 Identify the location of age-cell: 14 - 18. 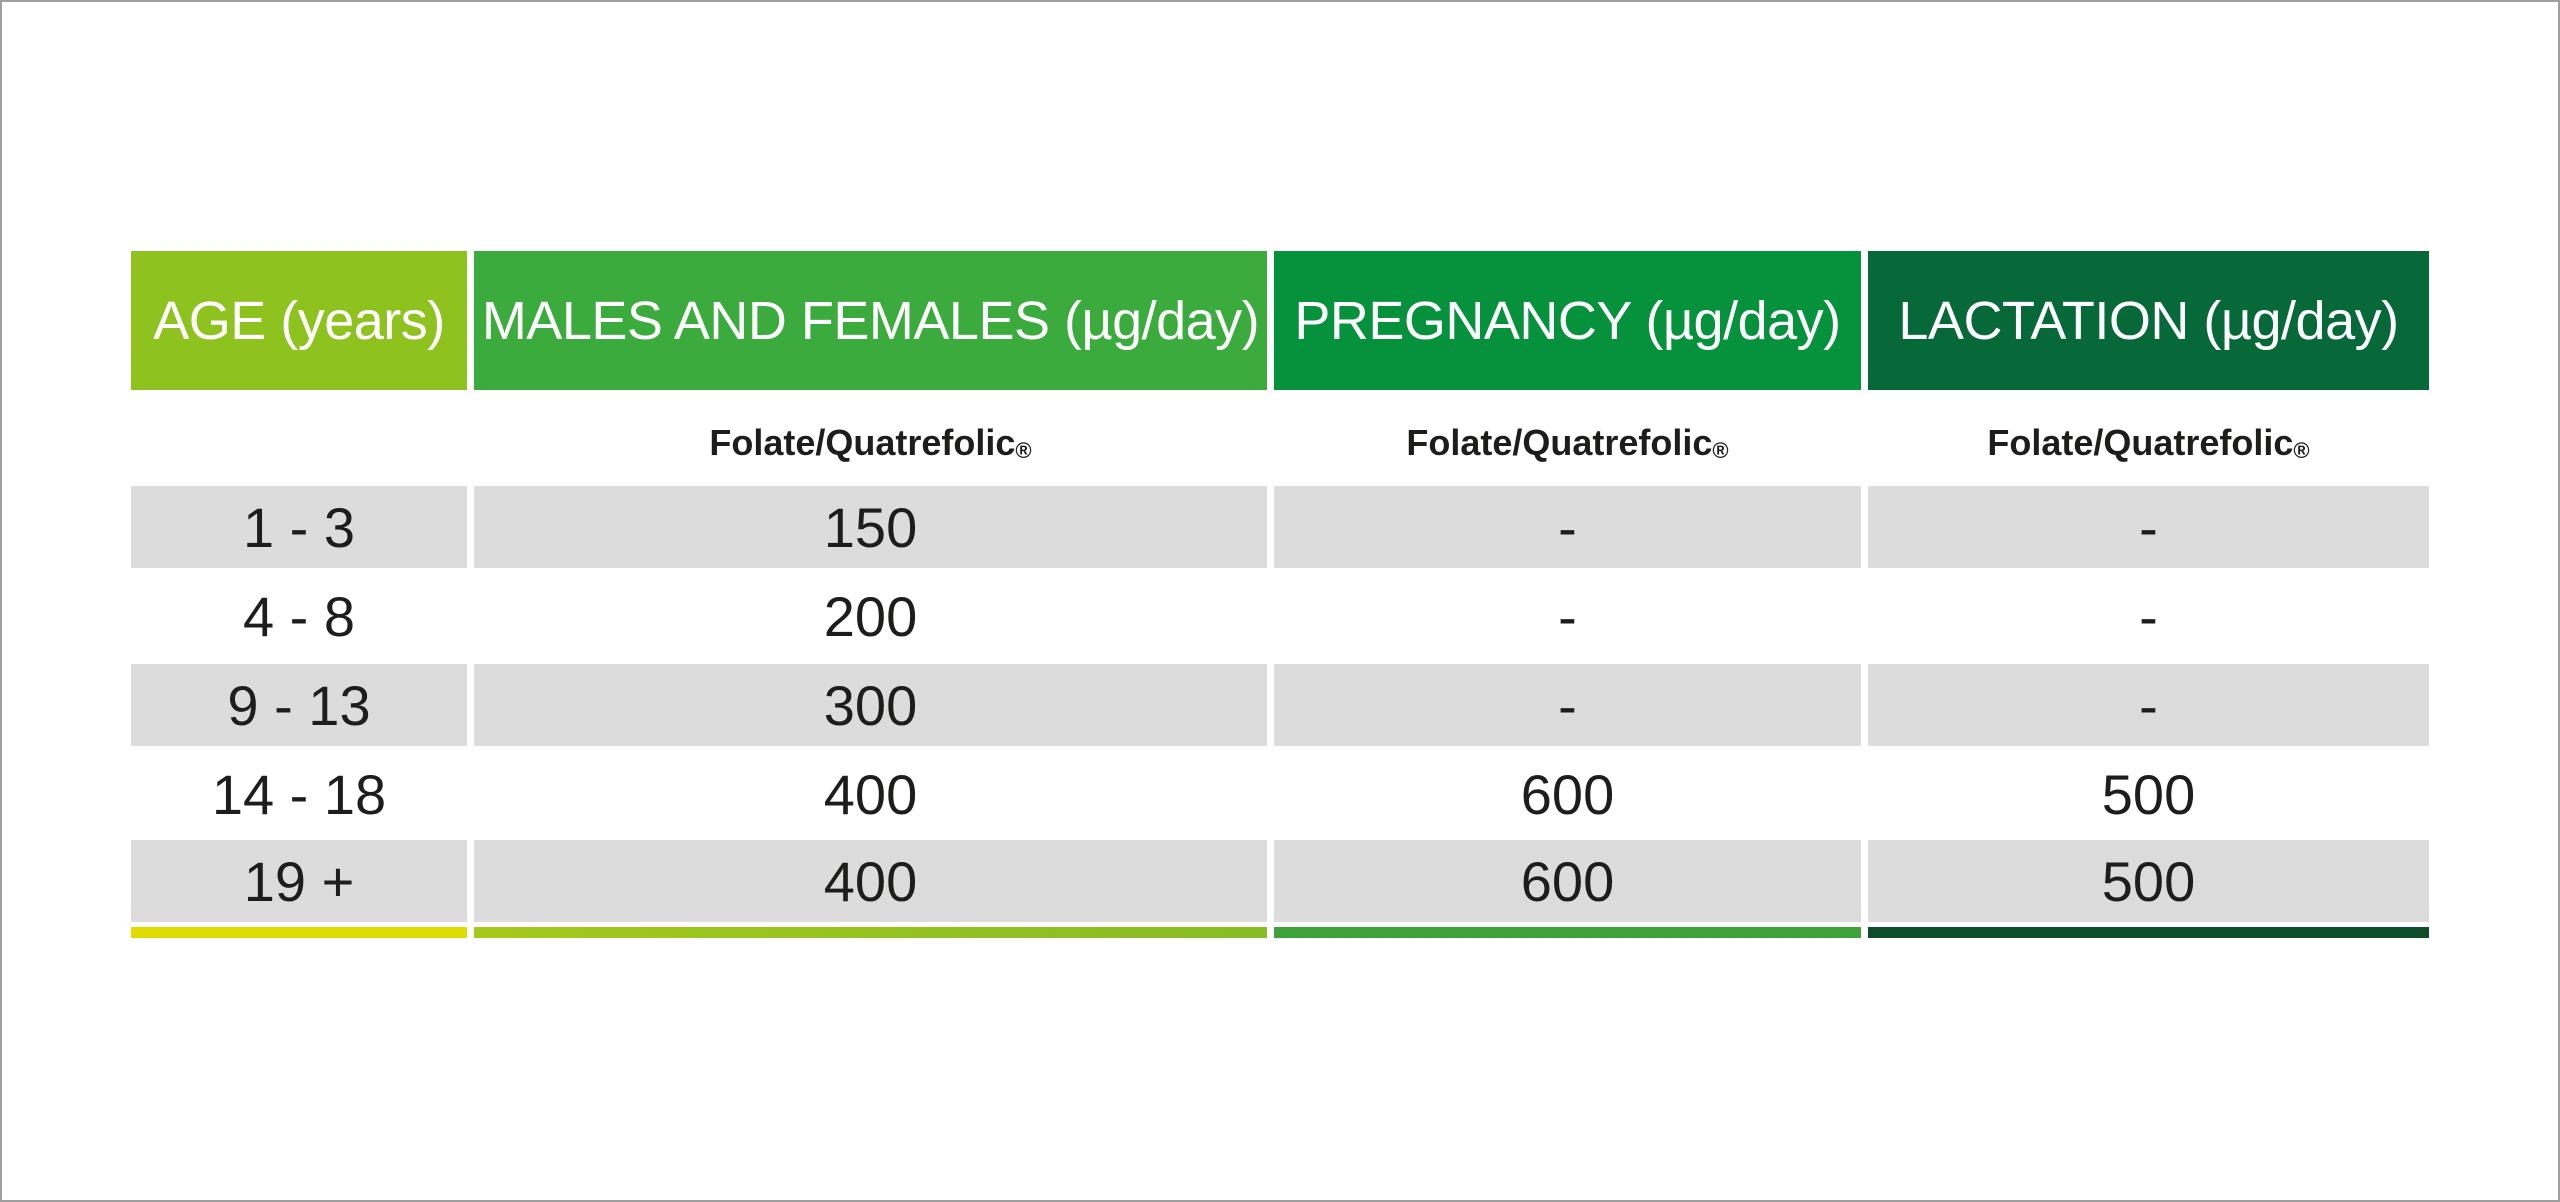
(299, 794).